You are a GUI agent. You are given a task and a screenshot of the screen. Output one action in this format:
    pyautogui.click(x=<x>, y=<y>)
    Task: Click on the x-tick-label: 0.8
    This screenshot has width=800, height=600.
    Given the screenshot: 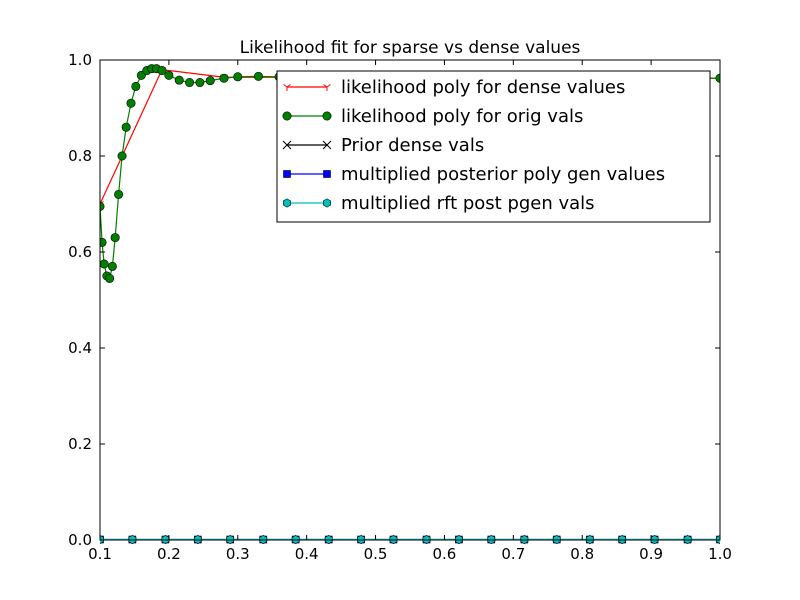 What is the action you would take?
    pyautogui.click(x=582, y=554)
    